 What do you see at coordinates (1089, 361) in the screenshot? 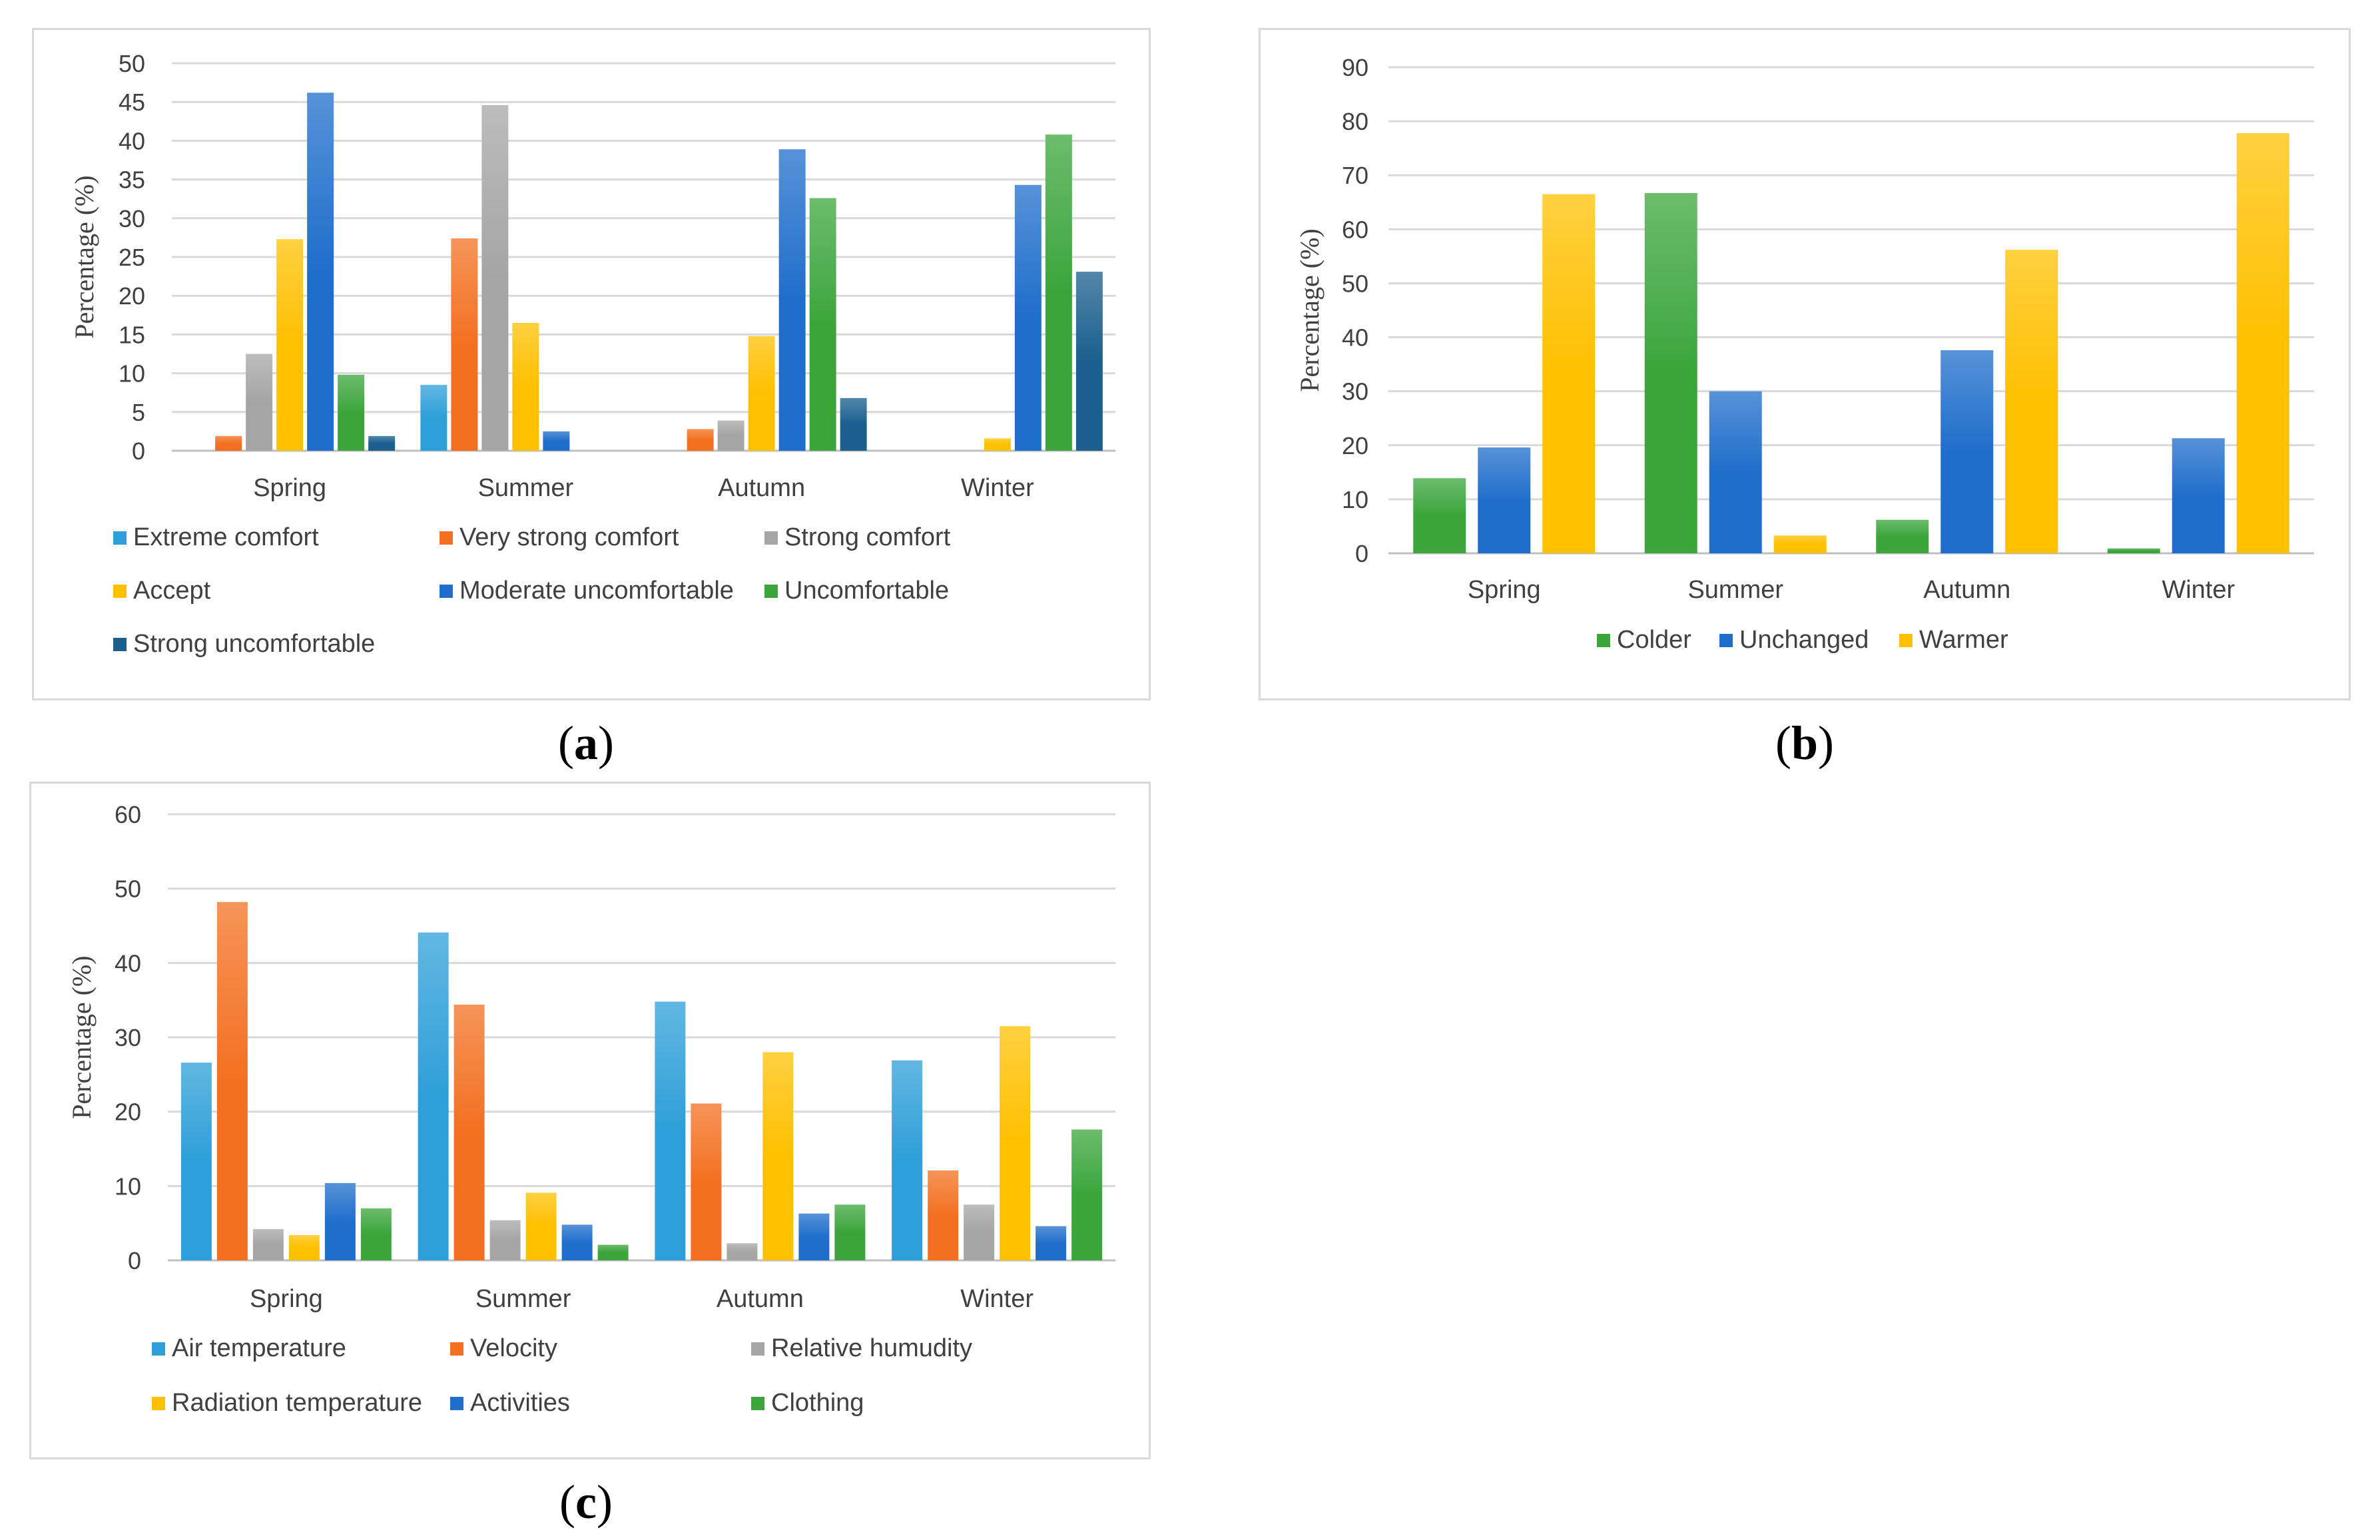
I see `bar-a-winter-strong-uncomfortable` at bounding box center [1089, 361].